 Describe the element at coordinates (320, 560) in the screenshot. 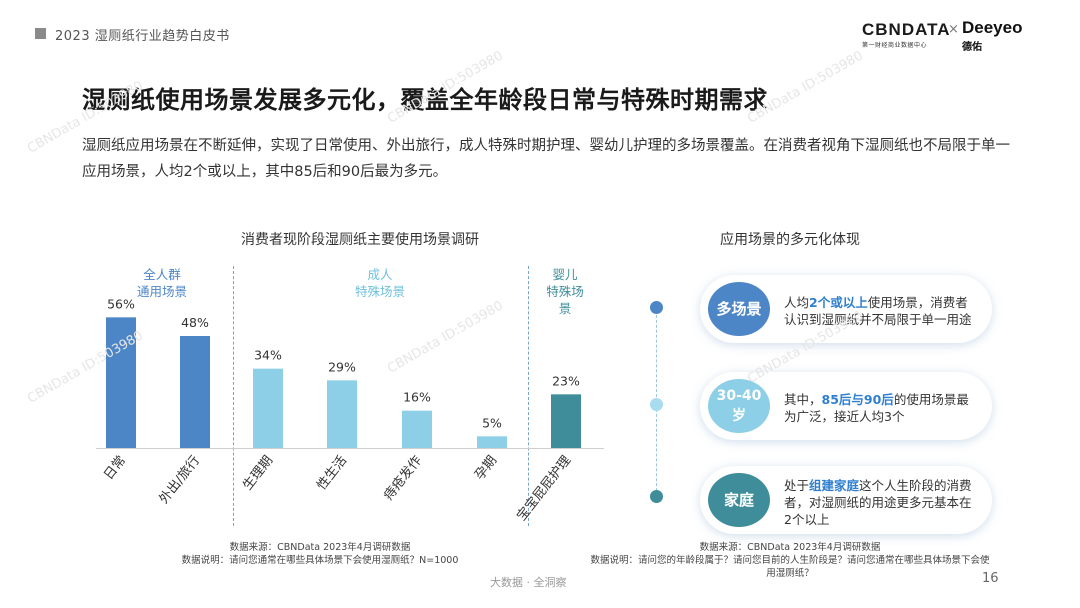

I see `left-source-line2: 数据说明：请问您通常在哪些具体场景下会使用湿厕纸？N=1000` at that location.